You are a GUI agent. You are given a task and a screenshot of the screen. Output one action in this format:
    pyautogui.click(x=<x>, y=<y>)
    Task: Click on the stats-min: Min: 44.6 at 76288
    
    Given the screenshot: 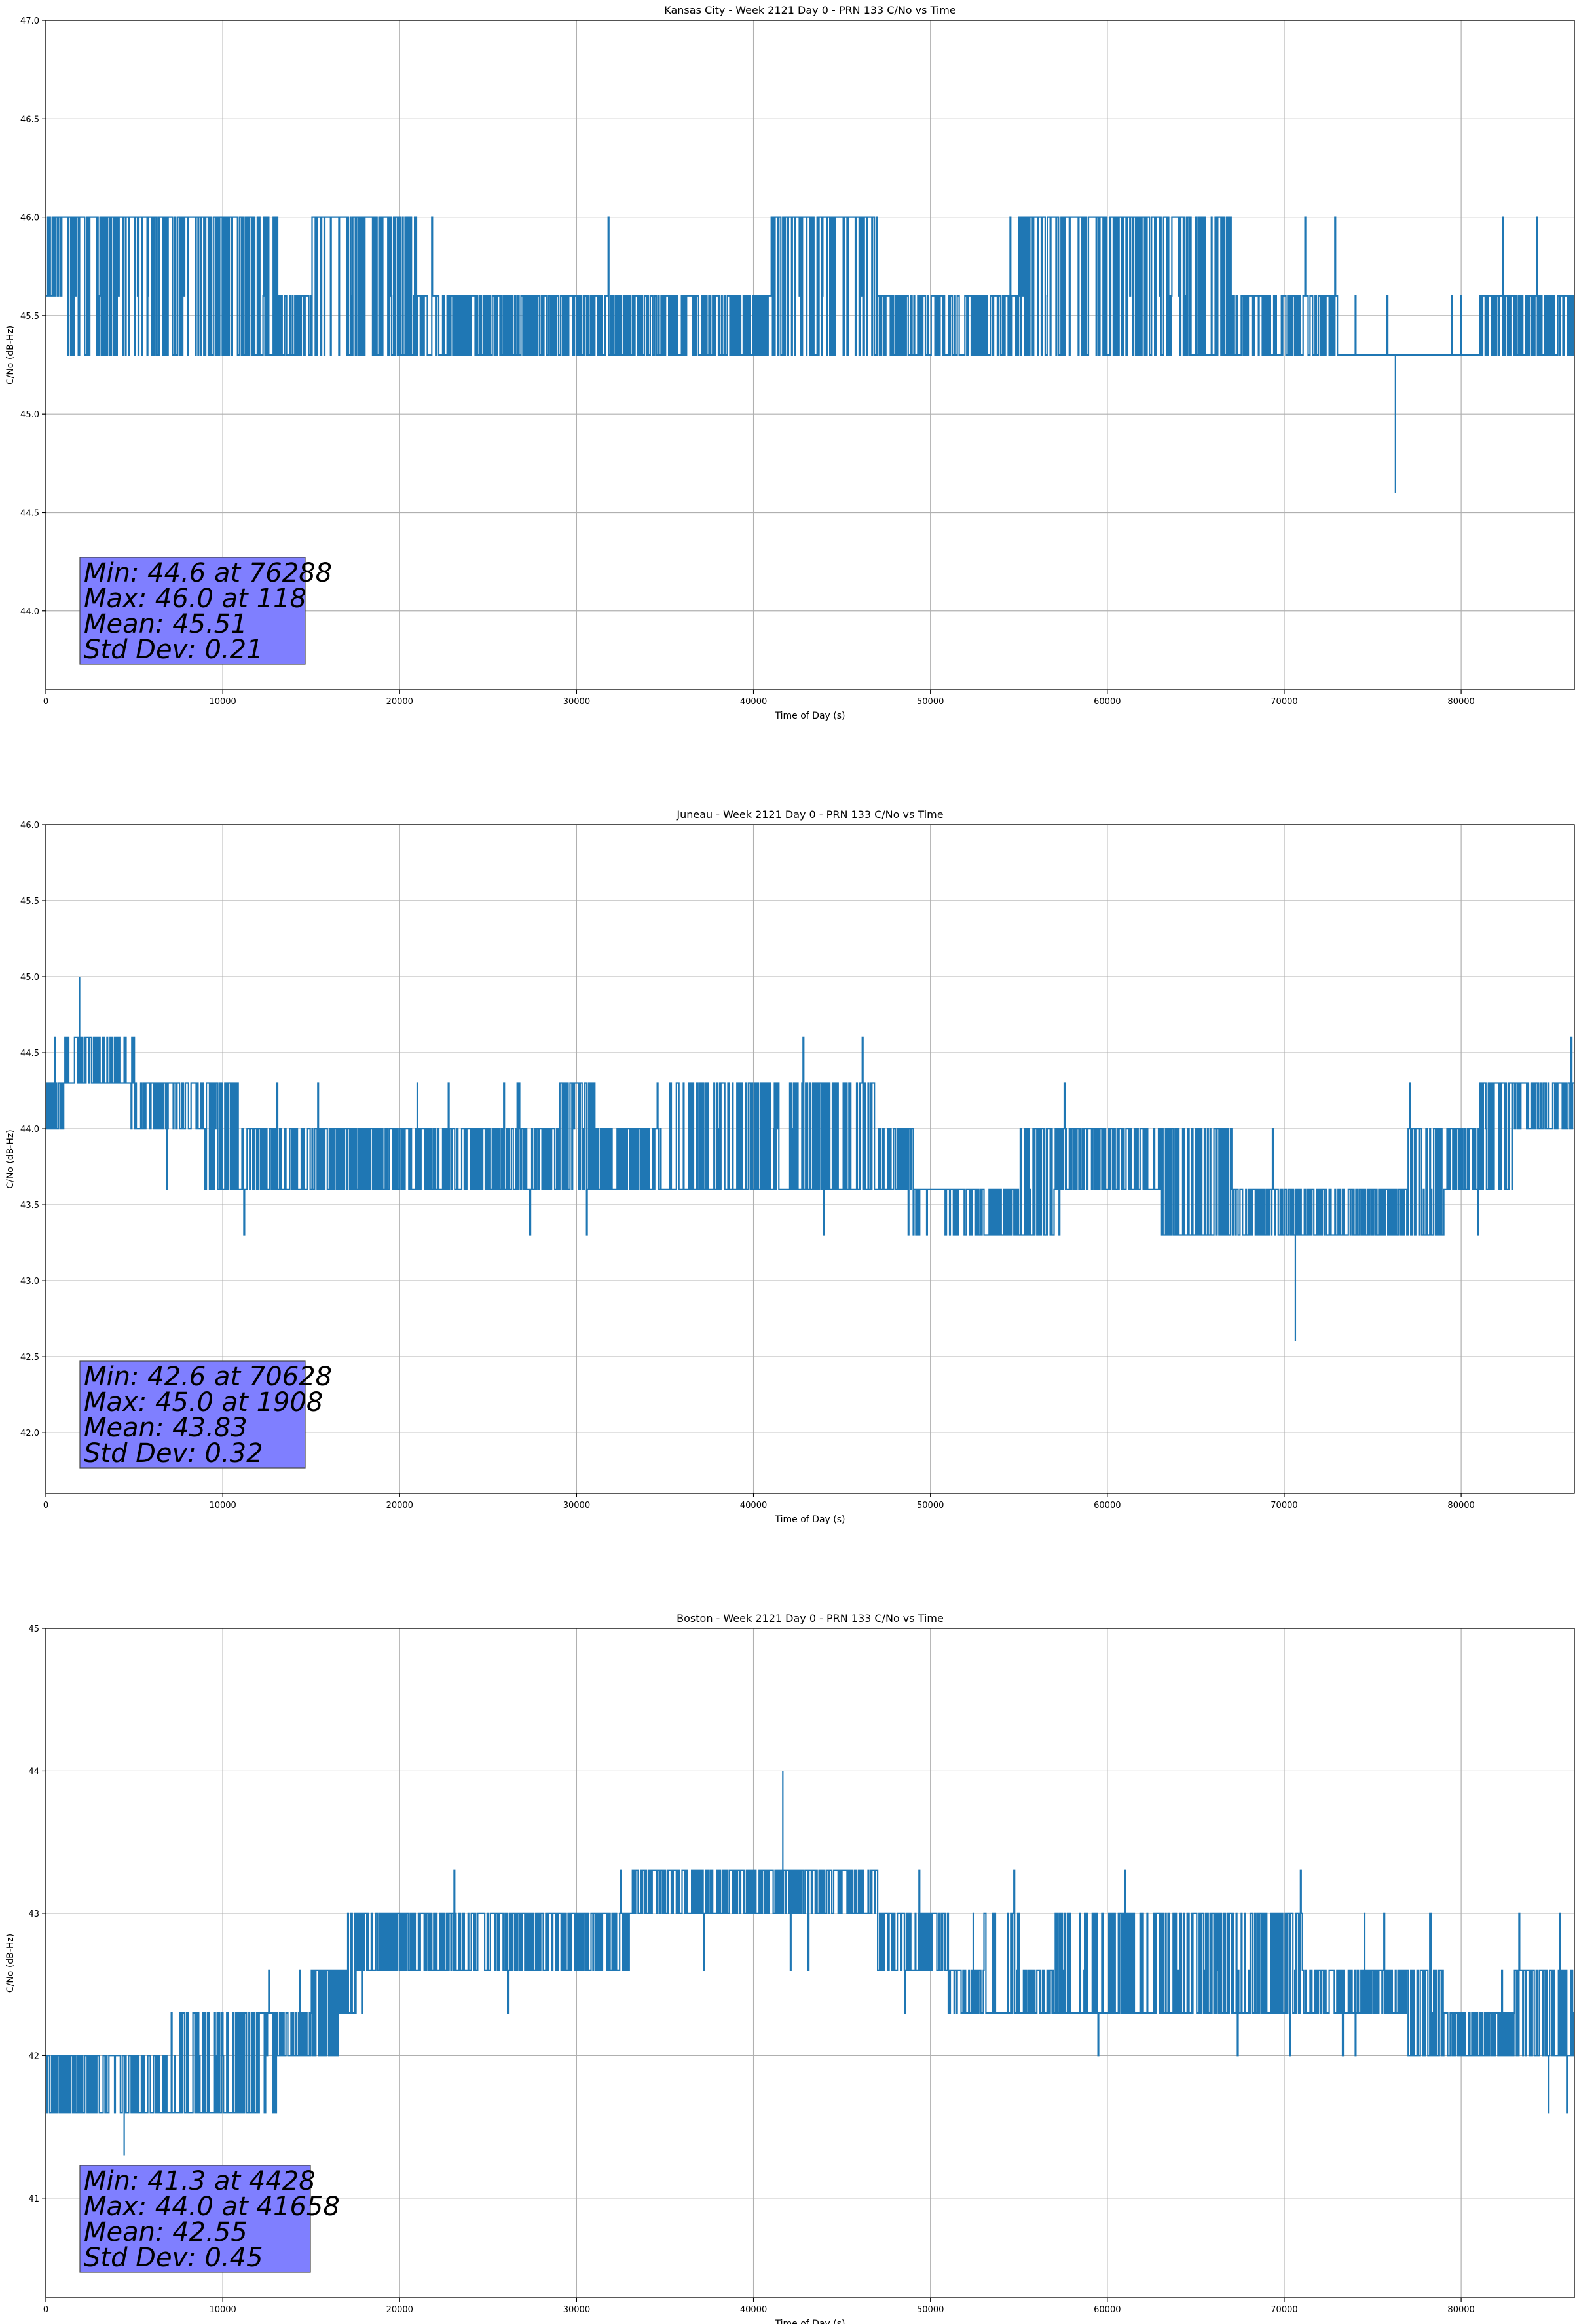 What is the action you would take?
    pyautogui.click(x=208, y=573)
    